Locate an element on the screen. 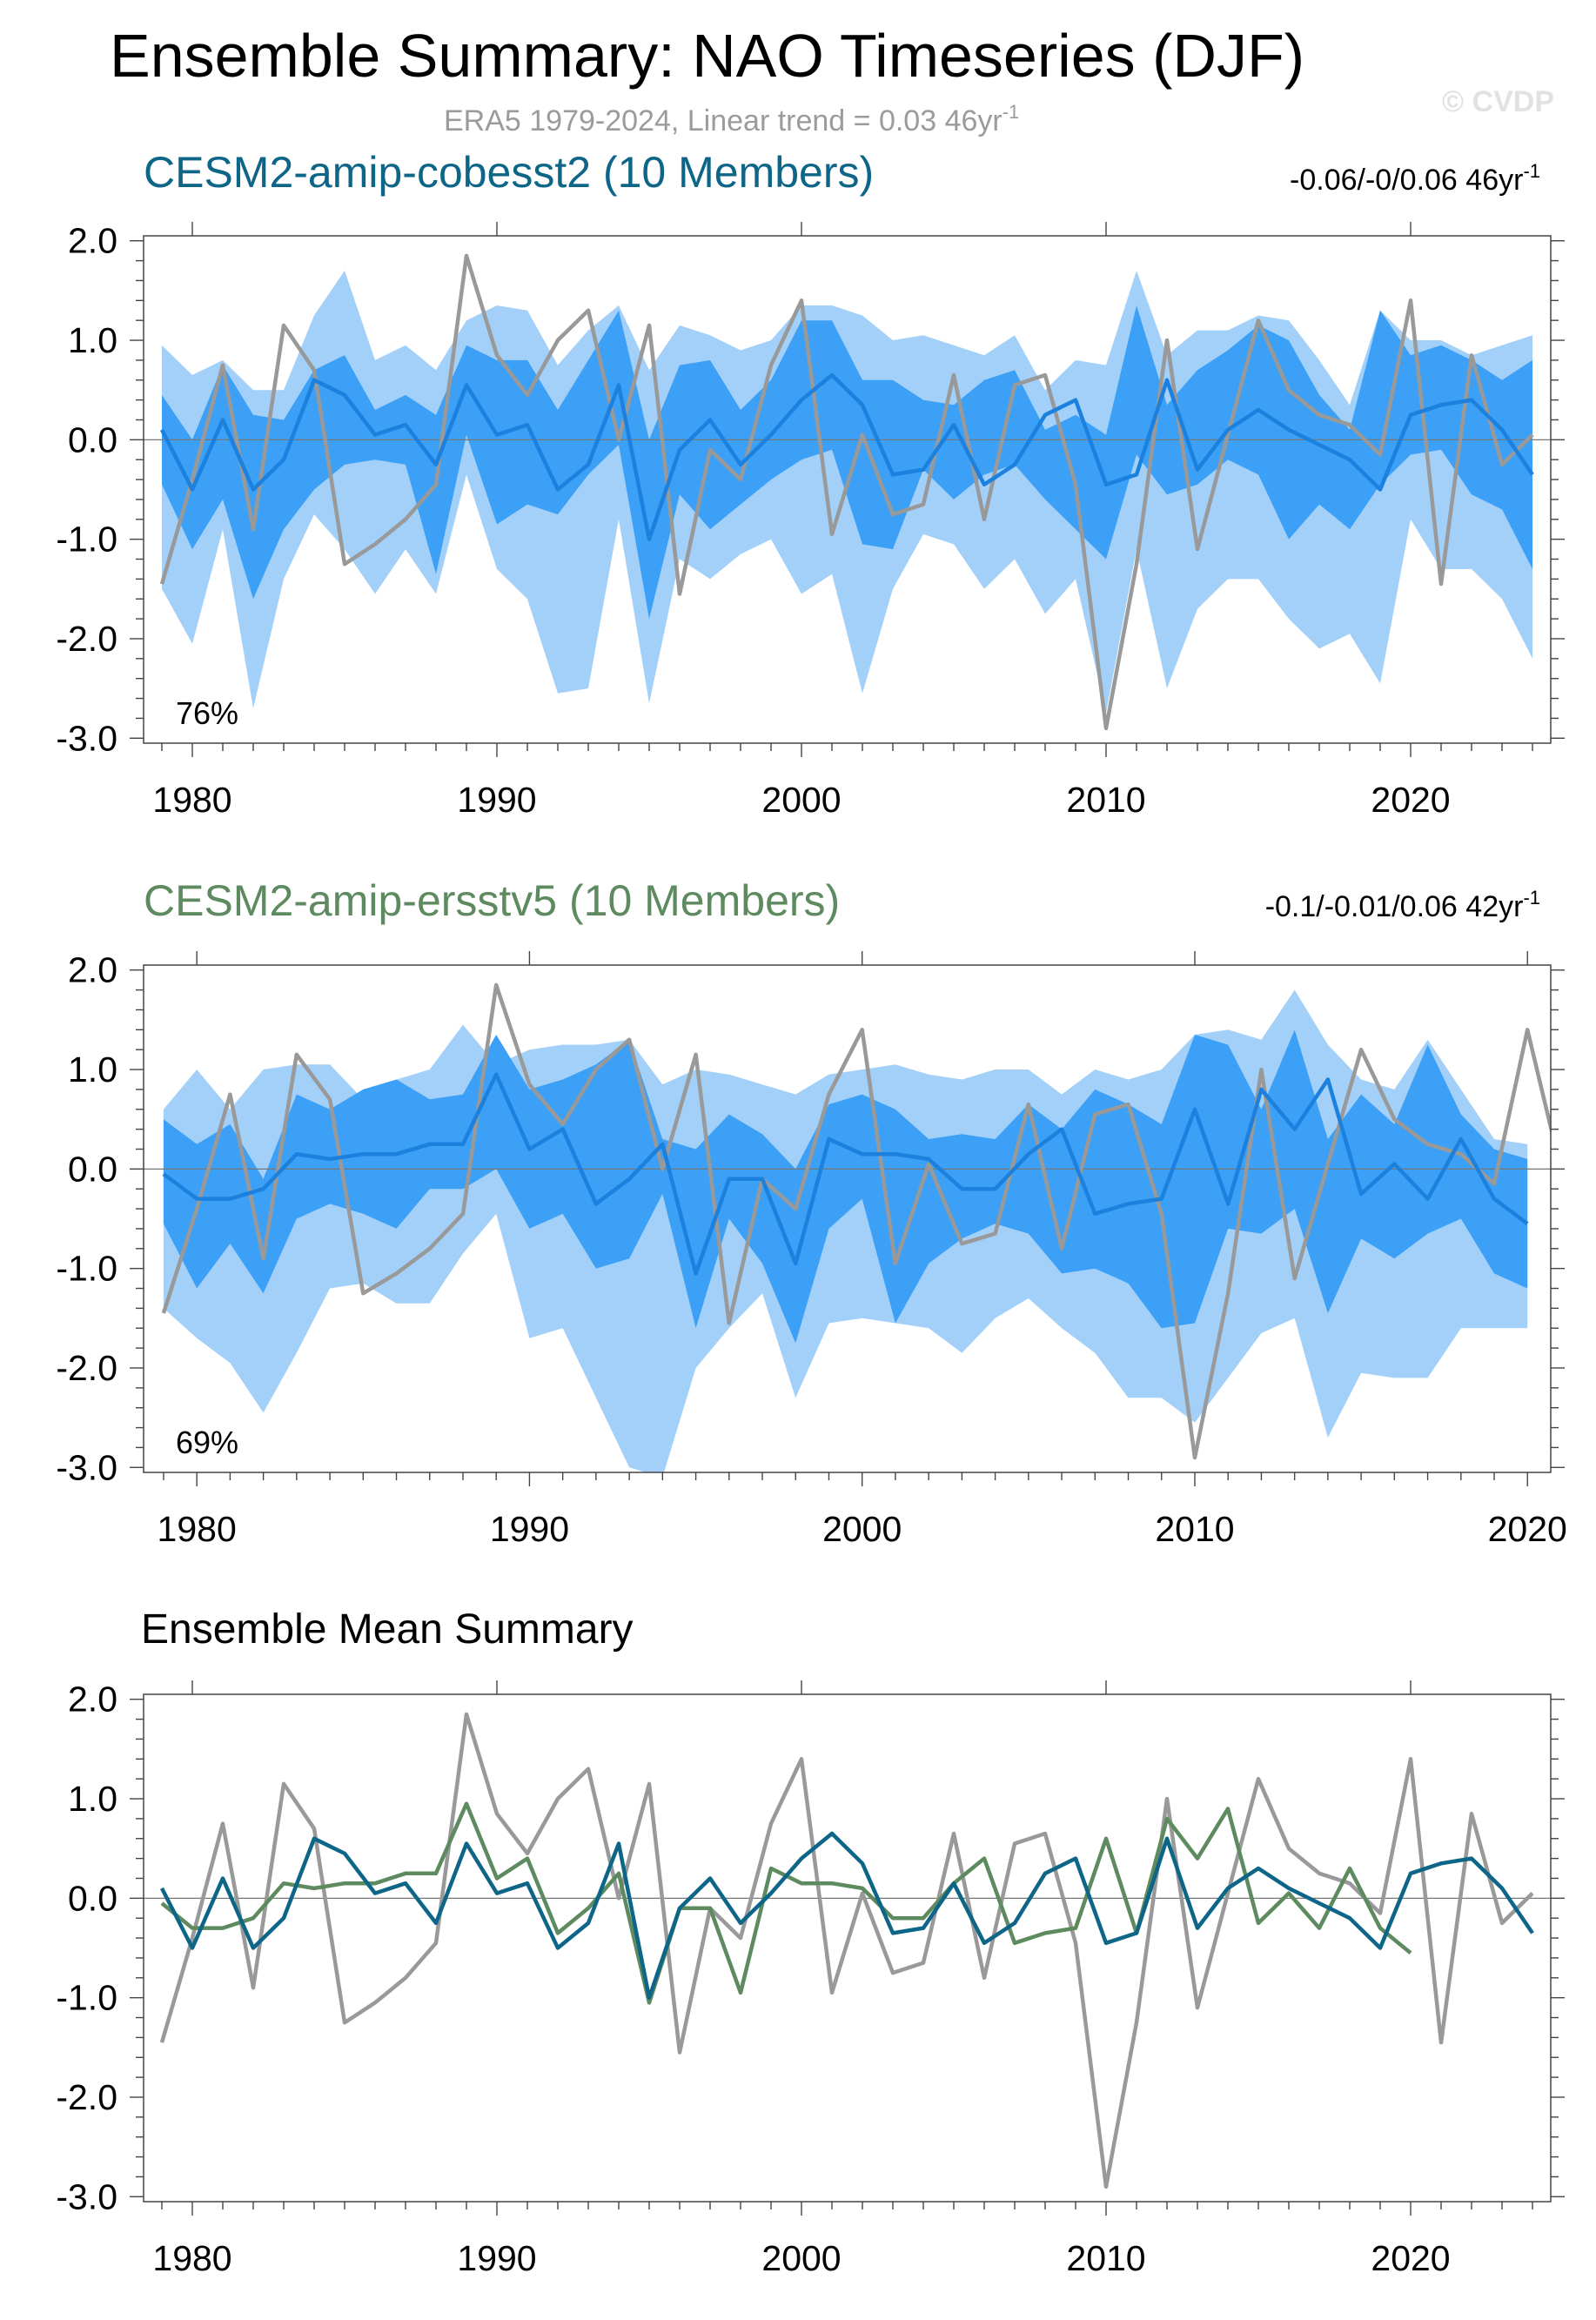 The height and width of the screenshot is (2320, 1596). percent-label: 69% is located at coordinates (207, 1442).